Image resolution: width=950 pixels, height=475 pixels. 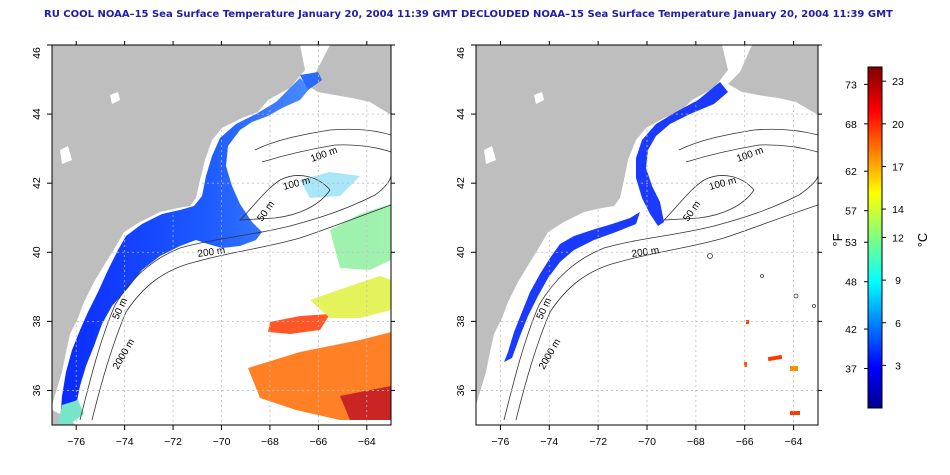 I want to click on sst-coastal-band, so click(x=682, y=154).